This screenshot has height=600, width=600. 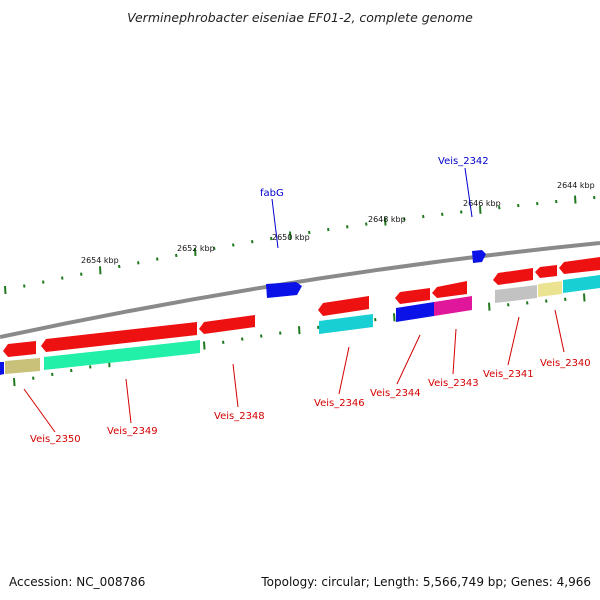 I want to click on gene-label: Veis_2343, so click(x=453, y=383).